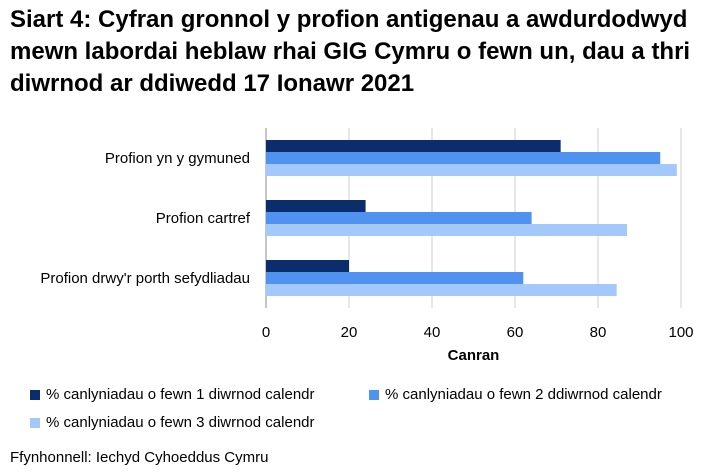 This screenshot has width=710, height=475. Describe the element at coordinates (523, 394) in the screenshot. I see `legend-label-2: % canlyniadau o fewn 2 ddiwrnod calendr` at that location.